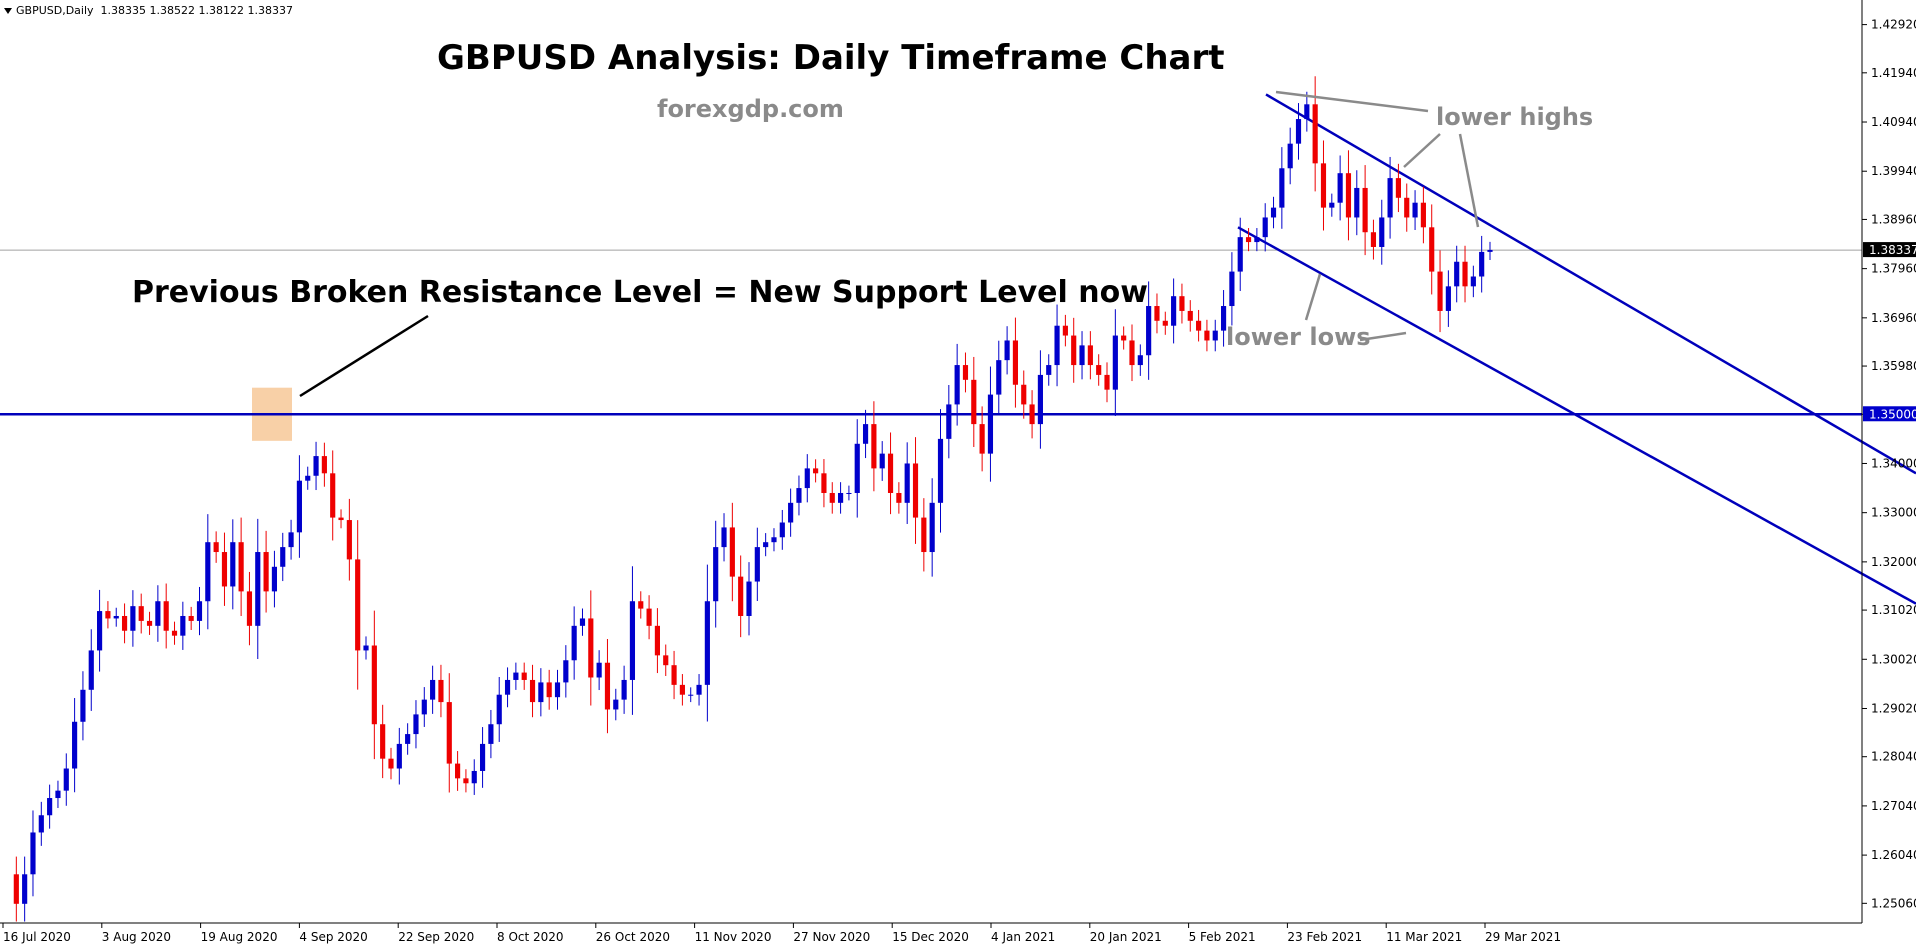 Image resolution: width=1916 pixels, height=951 pixels. Describe the element at coordinates (436, 937) in the screenshot. I see `x-tick-label: 22 Sep 2020` at that location.